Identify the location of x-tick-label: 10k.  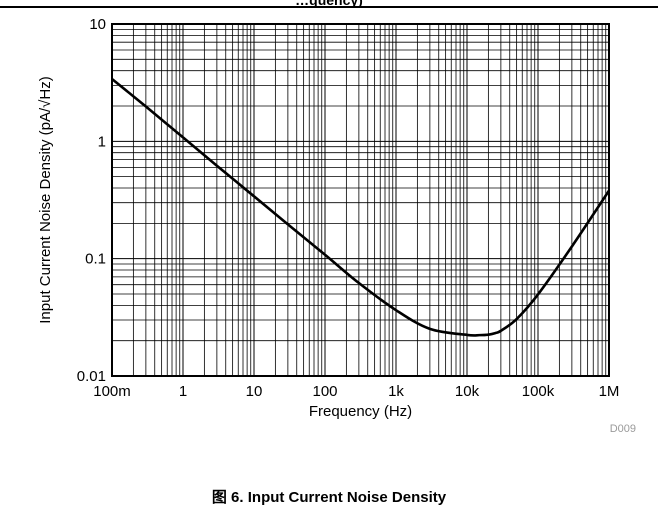
(467, 391).